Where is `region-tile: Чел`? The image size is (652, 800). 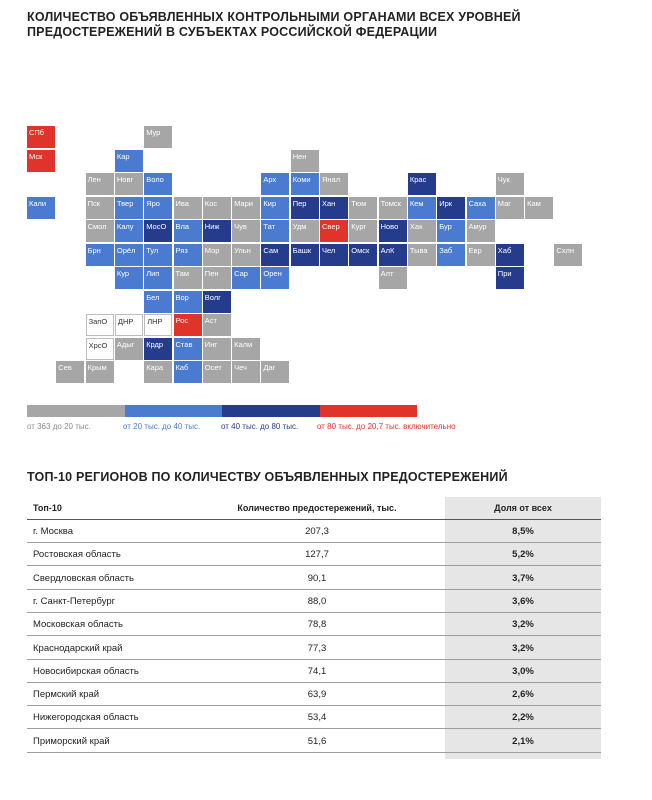 region-tile: Чел is located at coordinates (334, 254).